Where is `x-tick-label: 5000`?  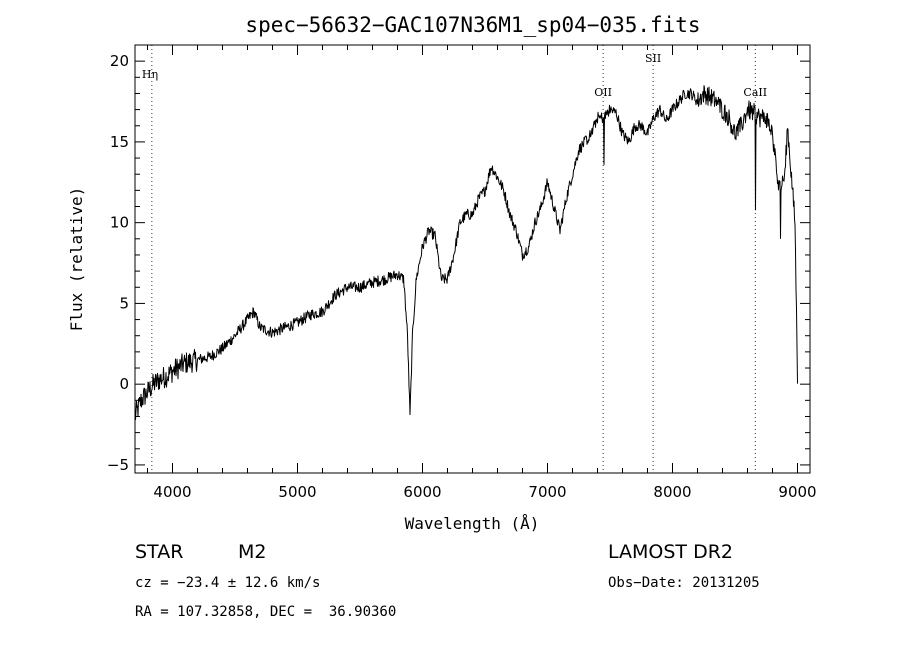
x-tick-label: 5000 is located at coordinates (297, 492).